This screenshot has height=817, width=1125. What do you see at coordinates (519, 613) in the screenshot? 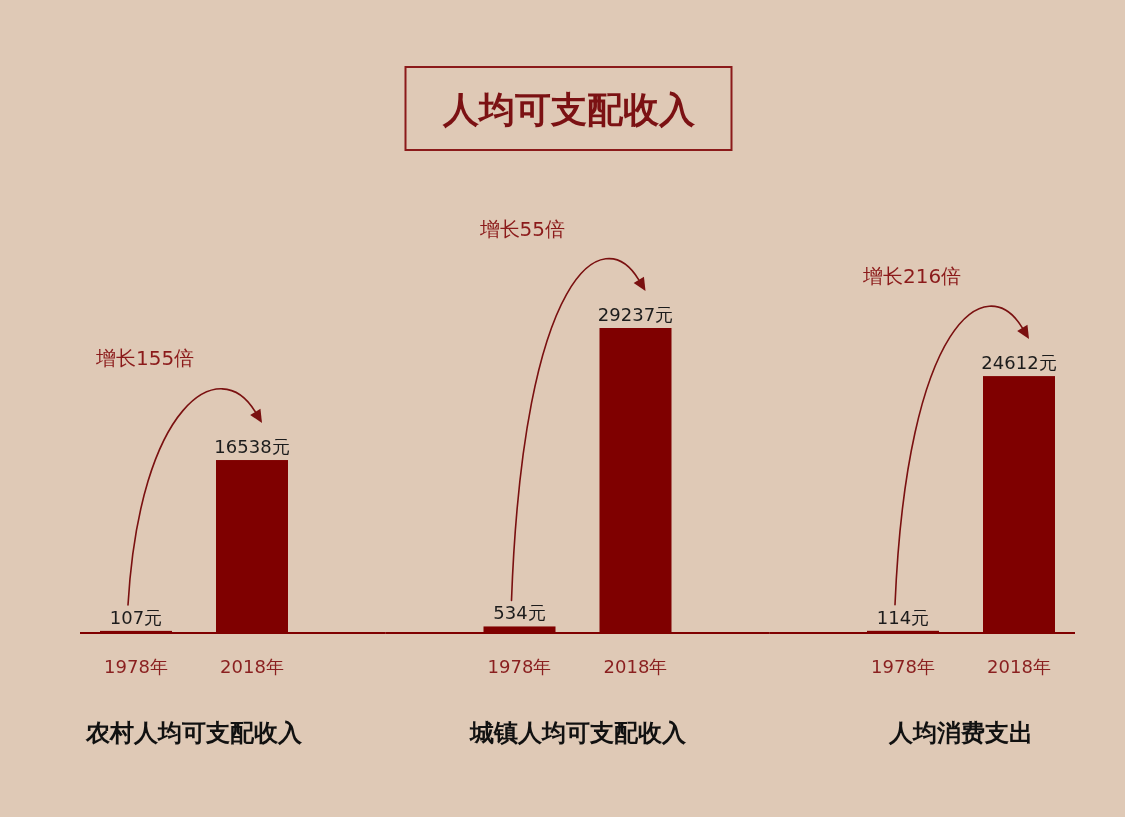
I see `data-label: 534元` at bounding box center [519, 613].